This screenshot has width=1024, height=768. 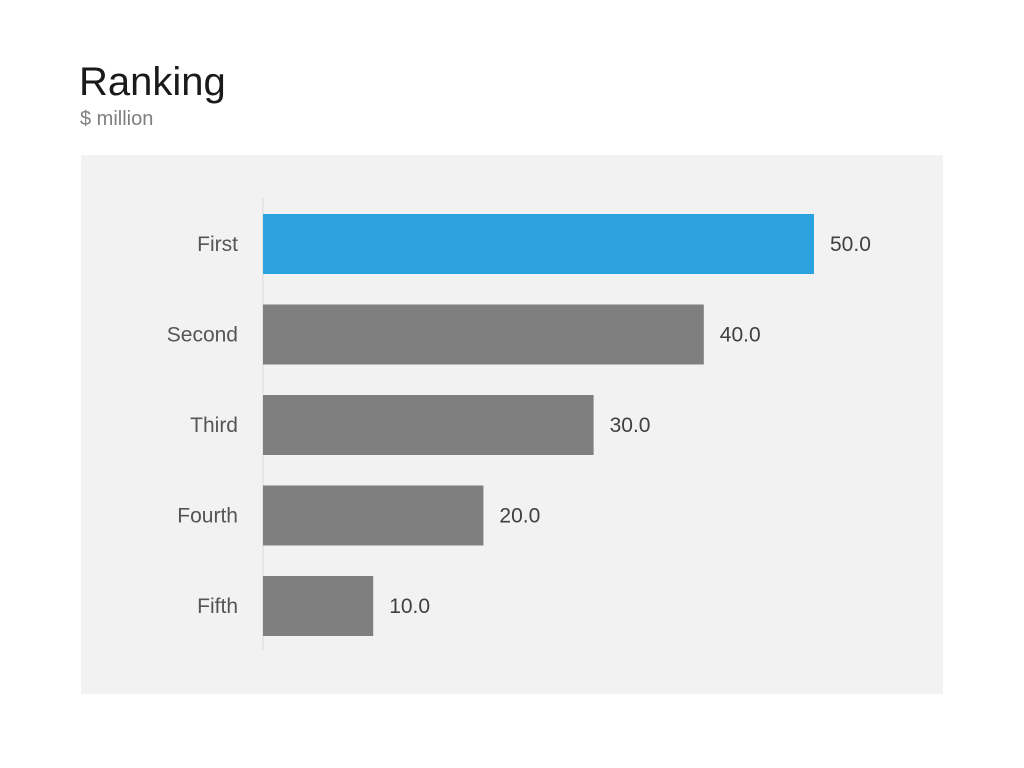 I want to click on category-label-third: Third, so click(x=214, y=425).